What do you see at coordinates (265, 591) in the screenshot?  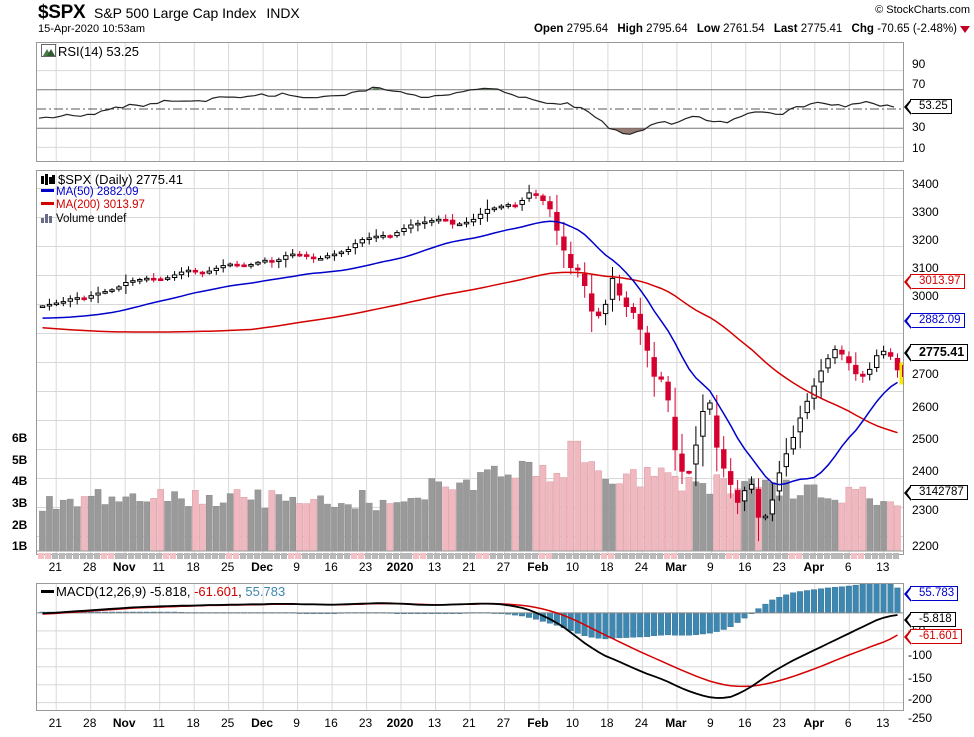 I see `macd-hist-value: 55.783` at bounding box center [265, 591].